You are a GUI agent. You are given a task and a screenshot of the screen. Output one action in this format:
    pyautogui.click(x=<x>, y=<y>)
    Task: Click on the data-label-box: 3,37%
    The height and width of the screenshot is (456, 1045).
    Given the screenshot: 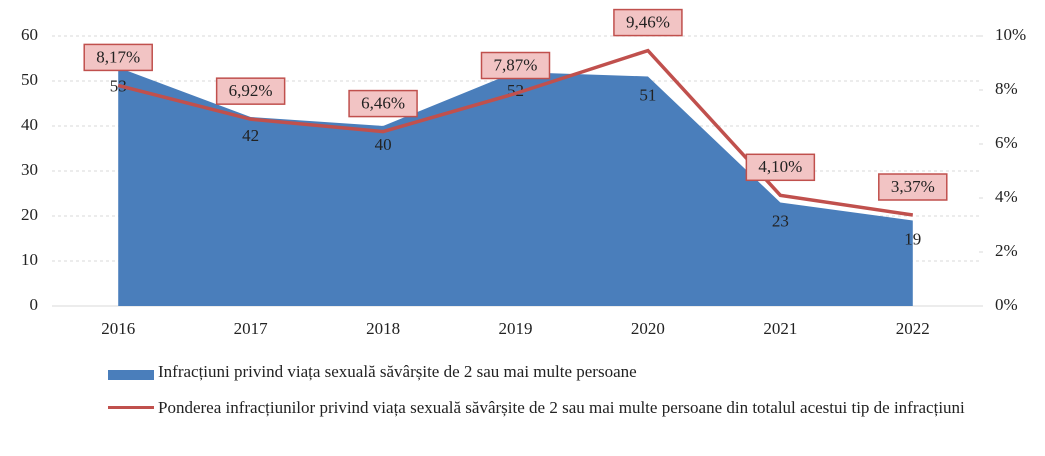 What is the action you would take?
    pyautogui.click(x=913, y=187)
    